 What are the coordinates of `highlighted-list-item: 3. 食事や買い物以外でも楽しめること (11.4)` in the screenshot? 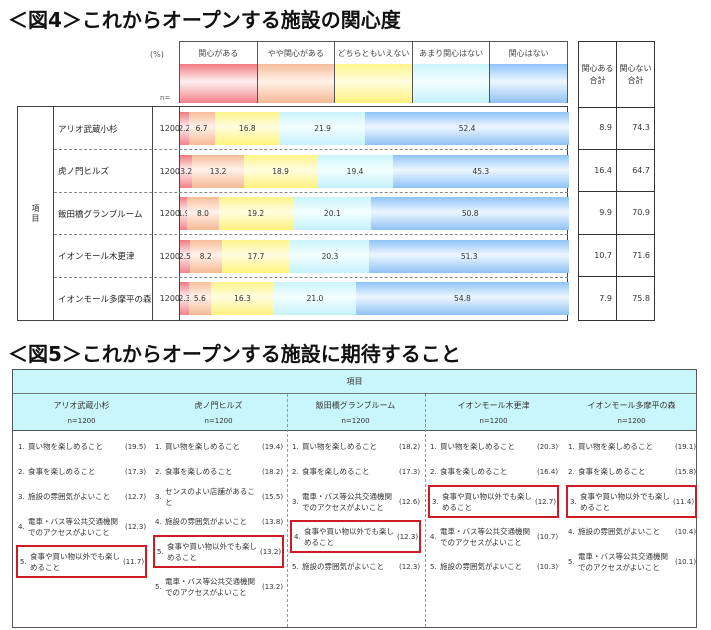 It's located at (631, 501).